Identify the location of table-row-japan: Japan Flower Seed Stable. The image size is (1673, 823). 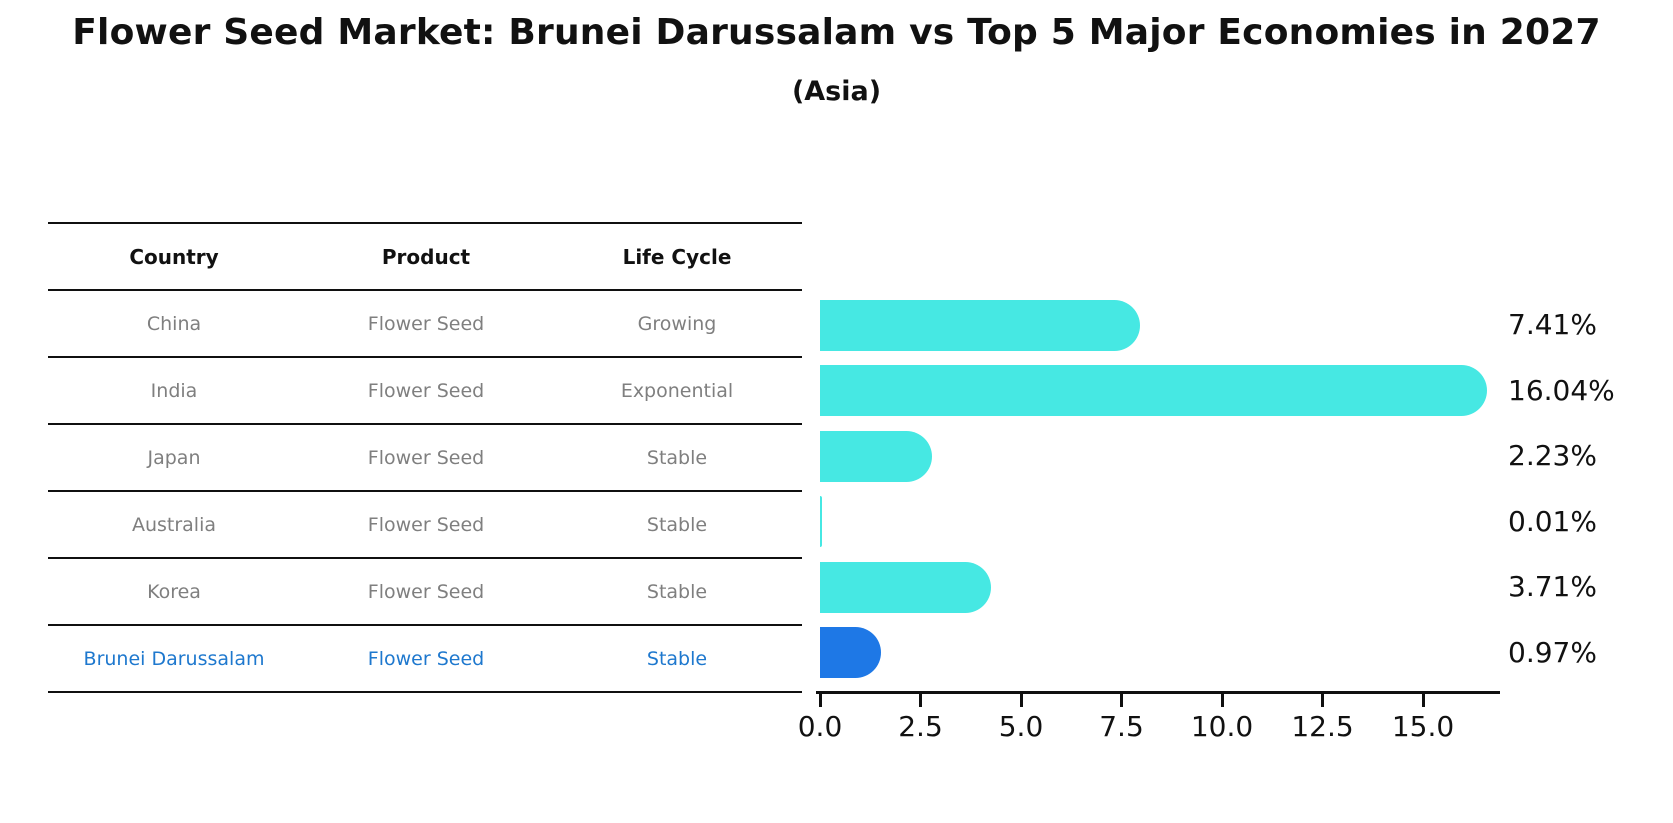
(425, 458).